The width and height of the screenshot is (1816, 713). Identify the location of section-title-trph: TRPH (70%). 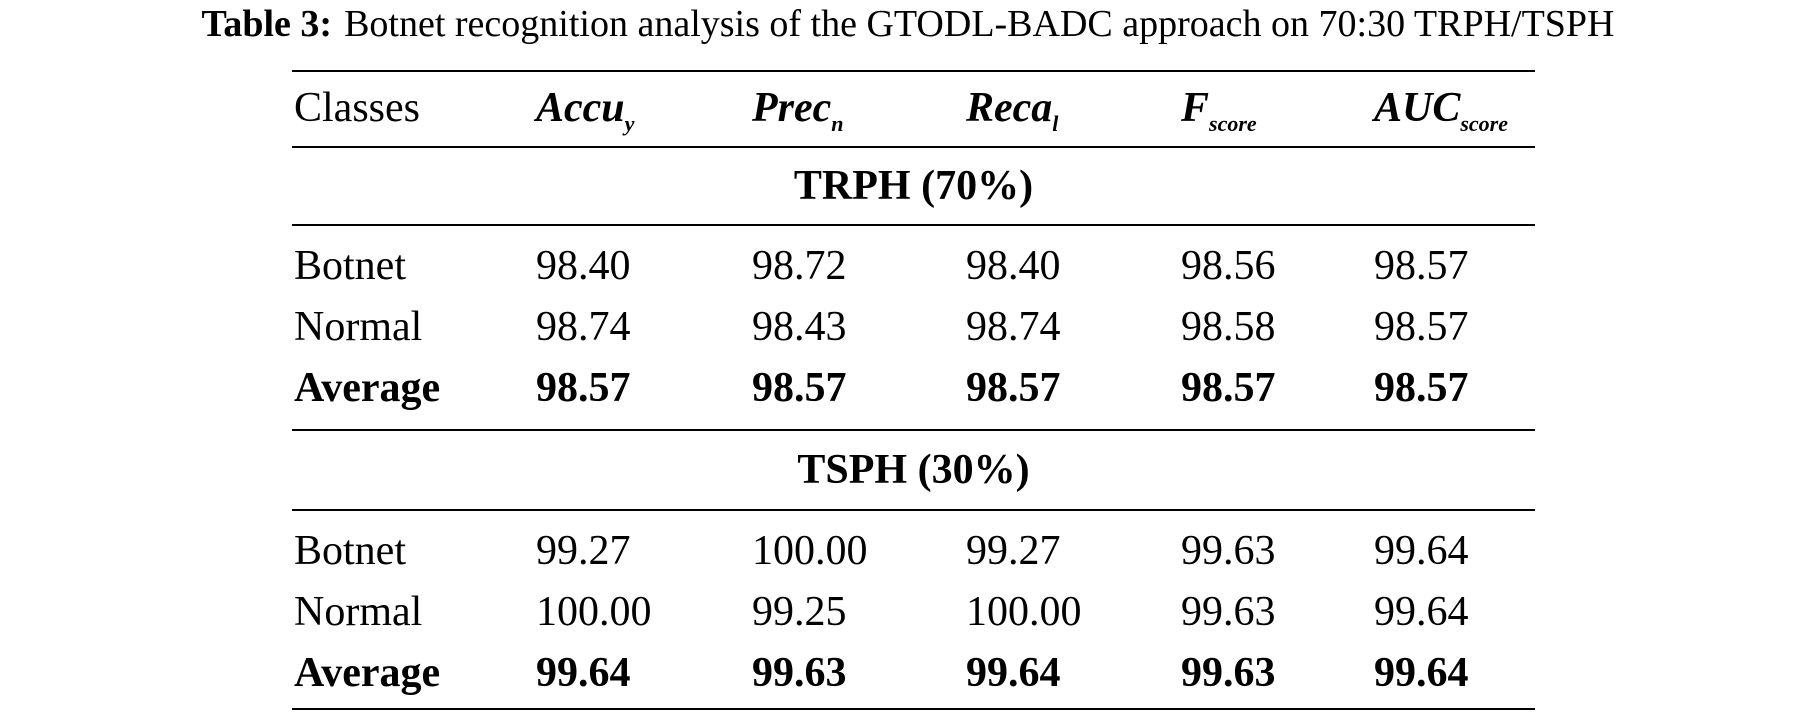
(913, 186).